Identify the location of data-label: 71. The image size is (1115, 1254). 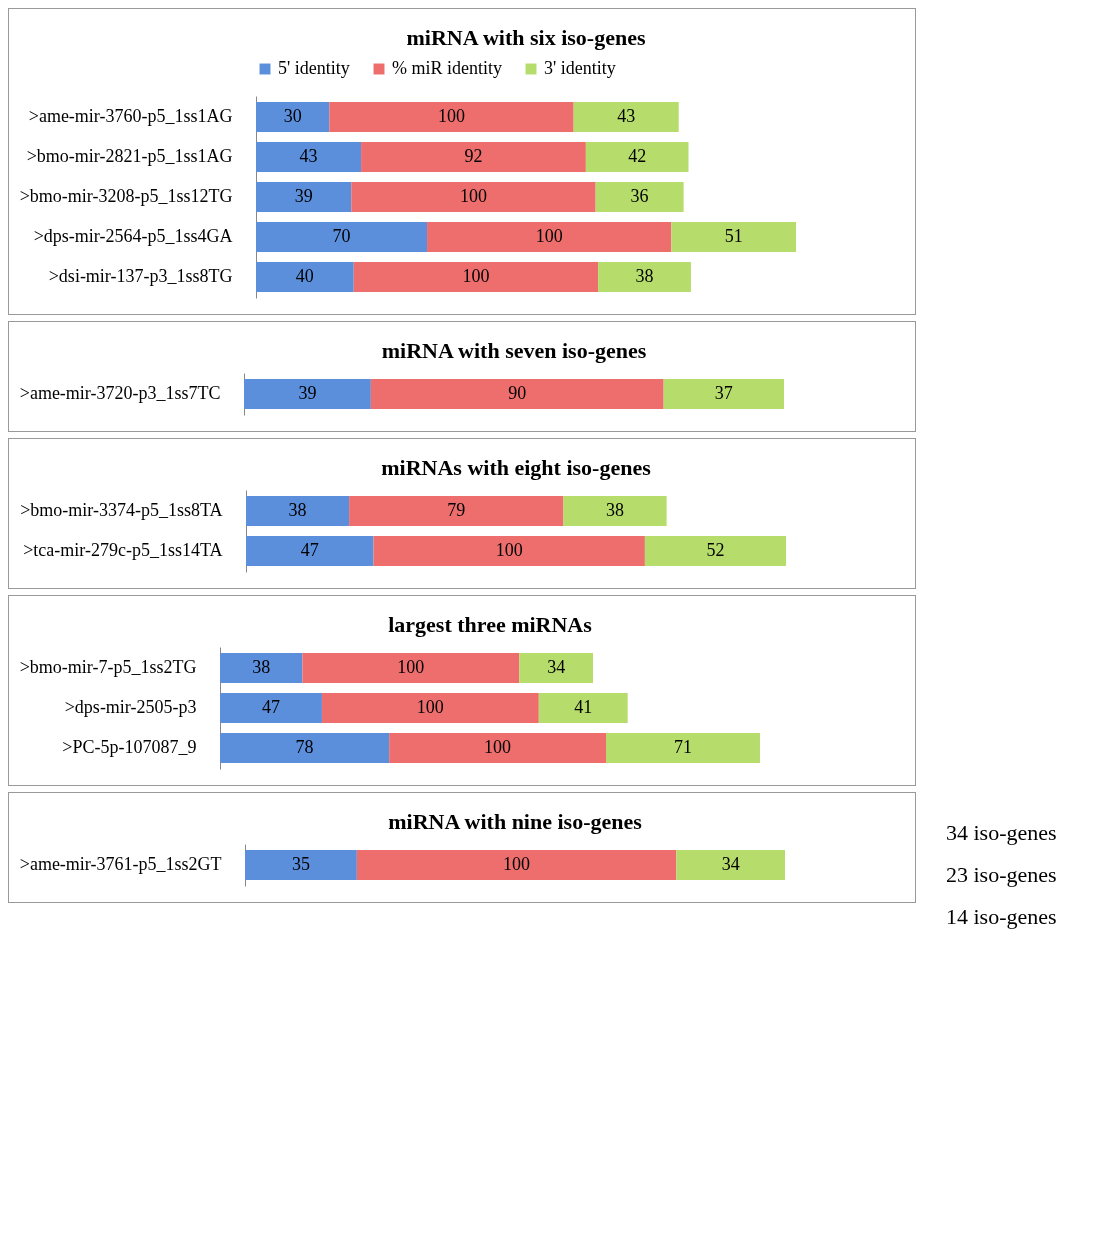
(683, 747).